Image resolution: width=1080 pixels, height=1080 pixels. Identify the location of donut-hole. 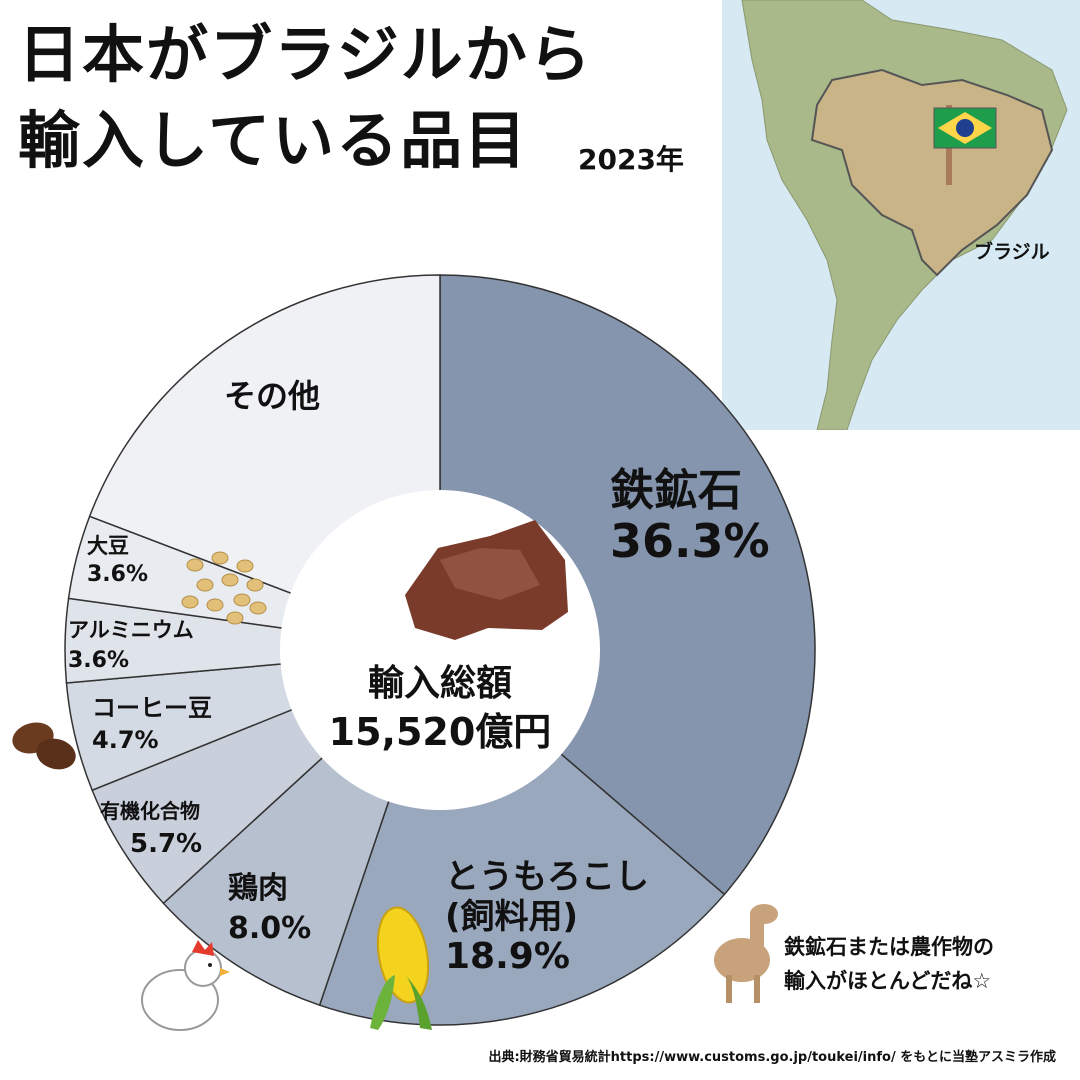
(440, 650).